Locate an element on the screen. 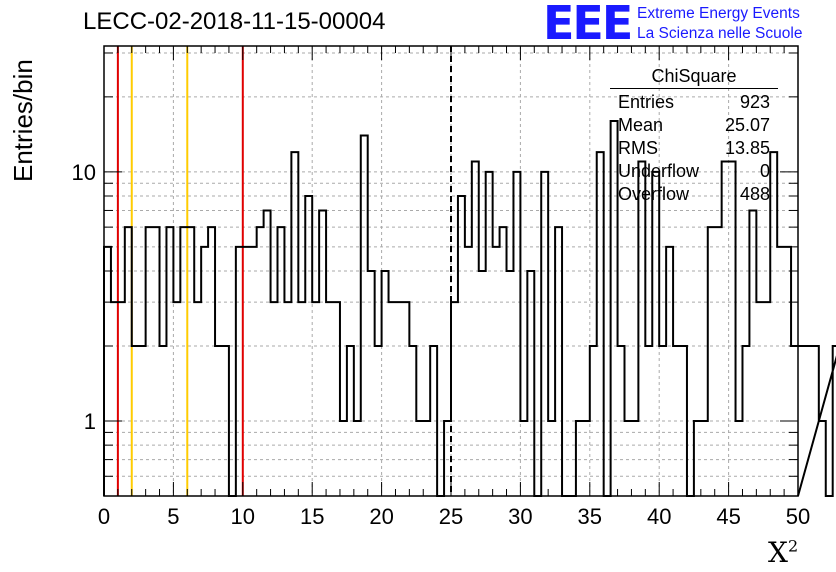 The height and width of the screenshot is (572, 836). x-tick-label: 5 is located at coordinates (173, 516).